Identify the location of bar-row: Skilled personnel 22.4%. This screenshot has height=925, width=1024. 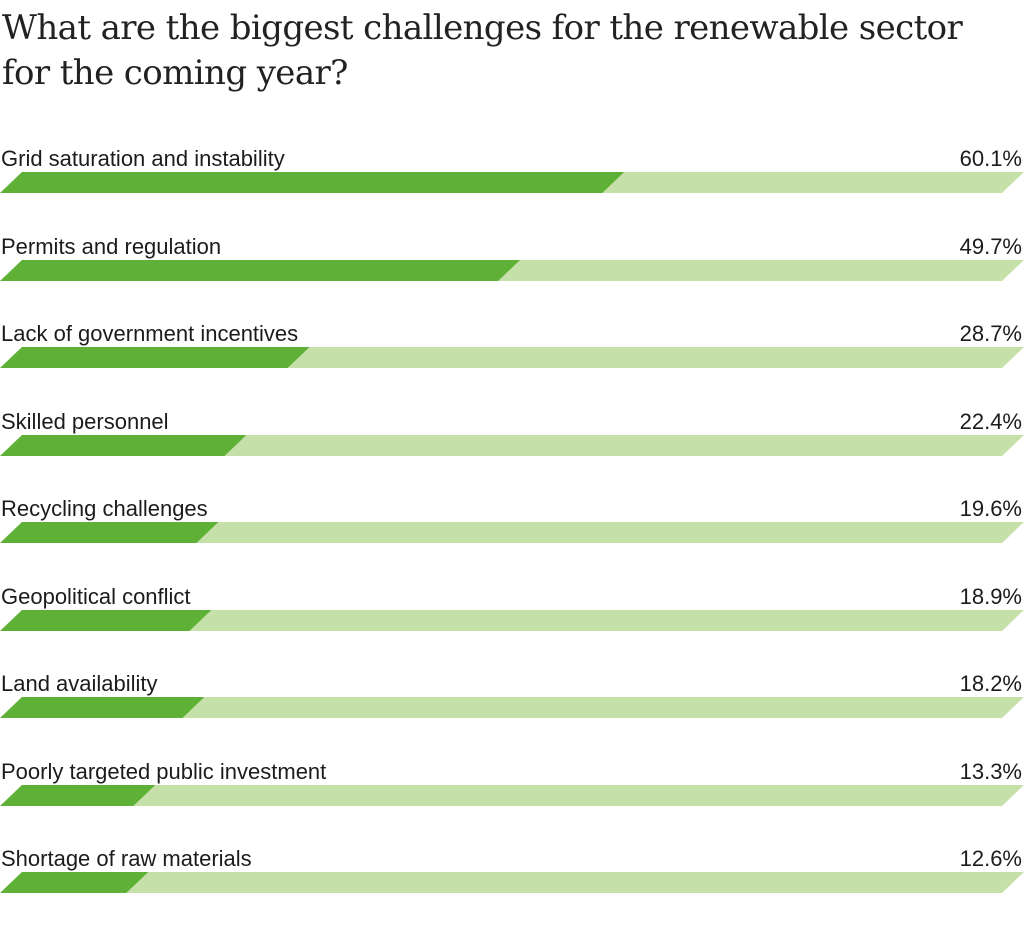
(512, 448).